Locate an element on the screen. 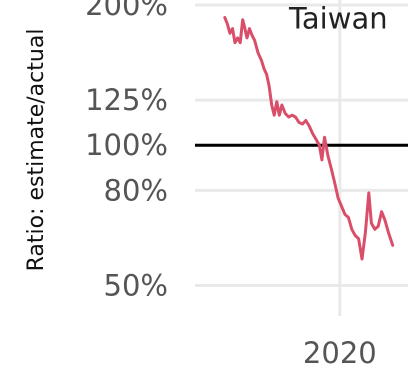 This screenshot has width=408, height=374. y-tick-label: 80% is located at coordinates (136, 190).